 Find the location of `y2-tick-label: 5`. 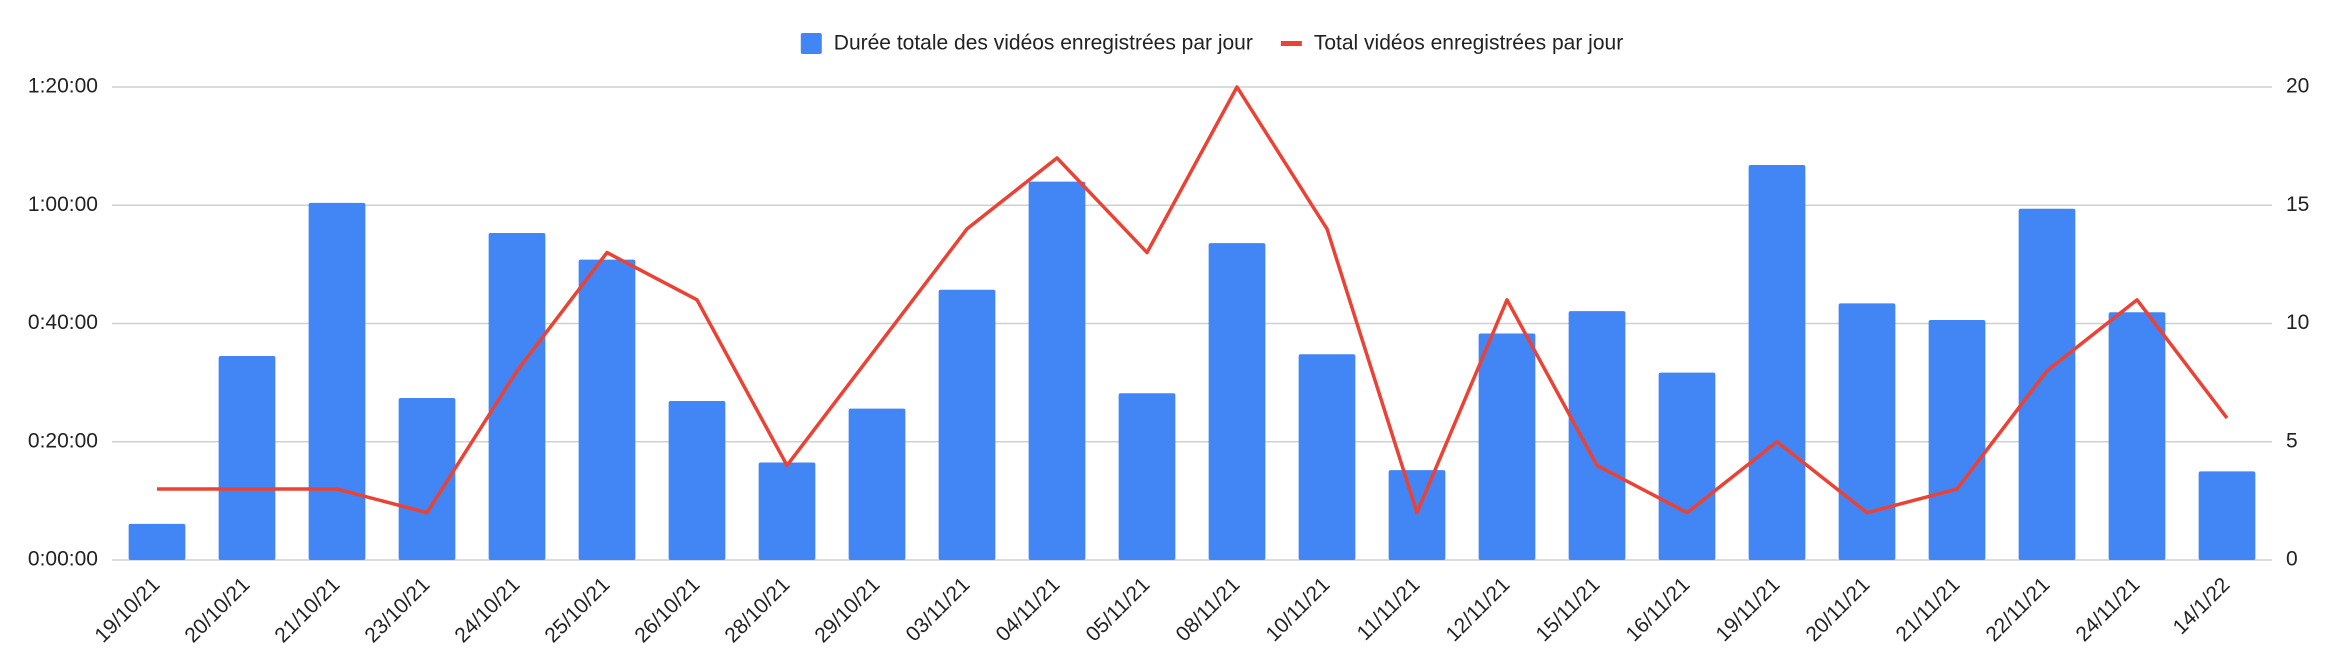

y2-tick-label: 5 is located at coordinates (2292, 440).